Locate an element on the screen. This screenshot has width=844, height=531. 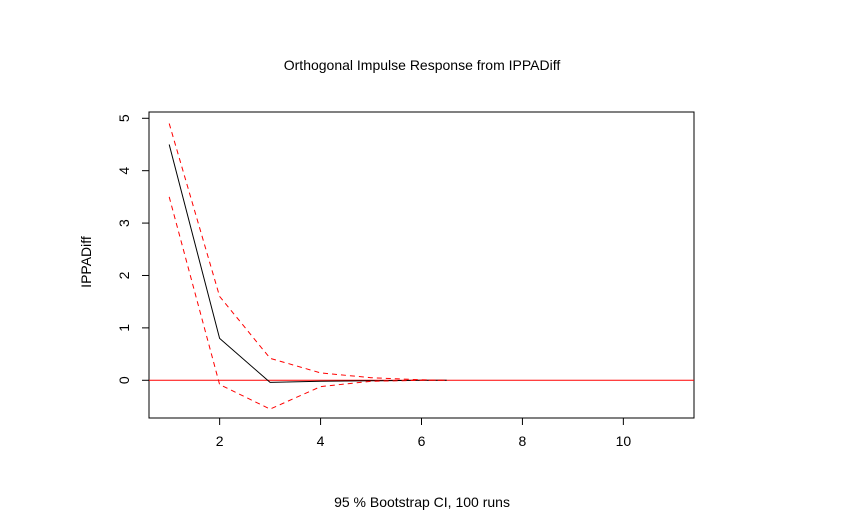
lower-ci-line is located at coordinates (307, 303).